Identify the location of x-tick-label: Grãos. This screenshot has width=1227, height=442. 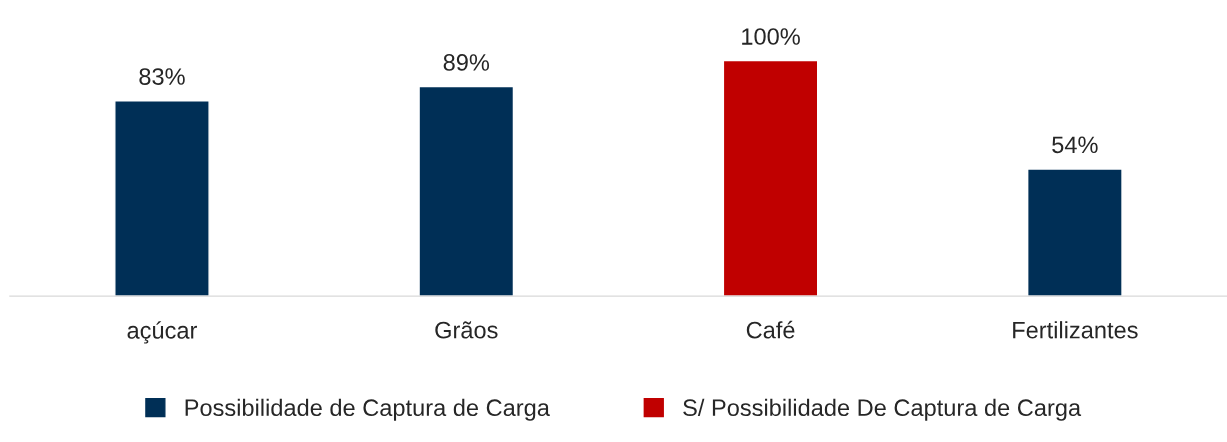
(466, 330).